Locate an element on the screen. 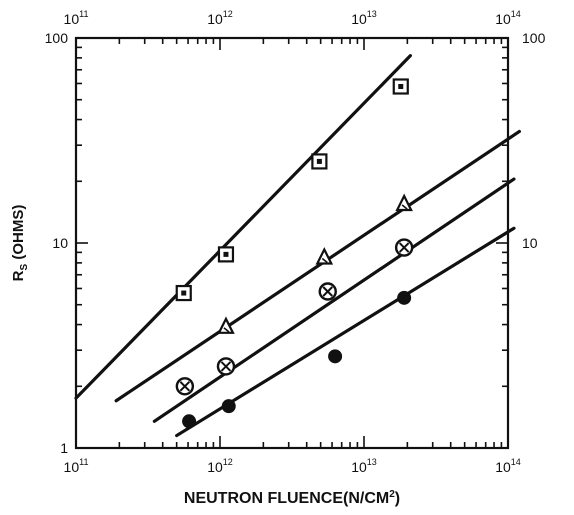 Image resolution: width=574 pixels, height=515 pixels. x-tick-label-top: 1013 is located at coordinates (364, 18).